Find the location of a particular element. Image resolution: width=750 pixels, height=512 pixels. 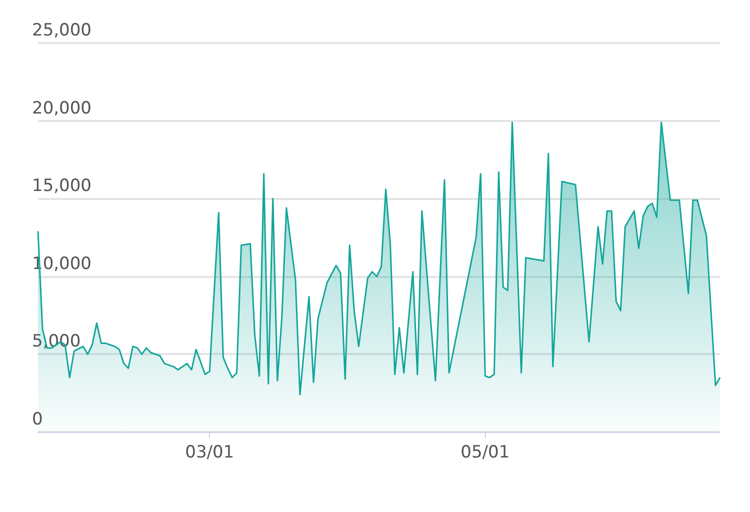

y-tick-label: 15,000 is located at coordinates (62, 186).